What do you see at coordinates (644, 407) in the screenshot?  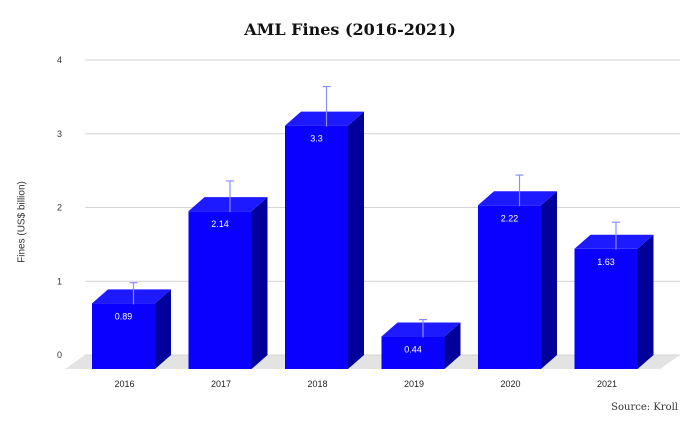 I see `source-note: Source: Kroll` at bounding box center [644, 407].